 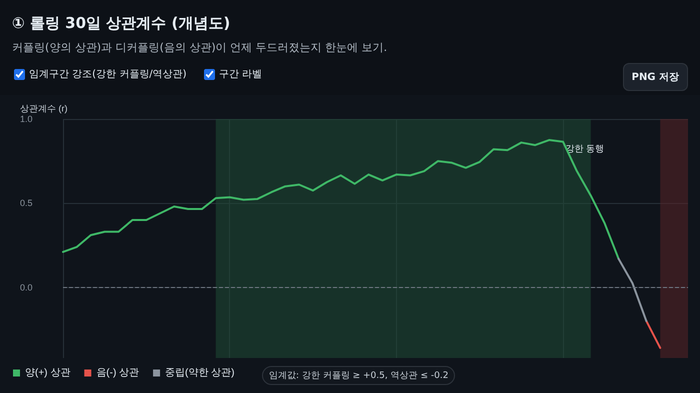 I want to click on text: 임계값: 강한 커플링 ≥ +0.5, 역상관 ≤ -0.2, so click(x=359, y=375).